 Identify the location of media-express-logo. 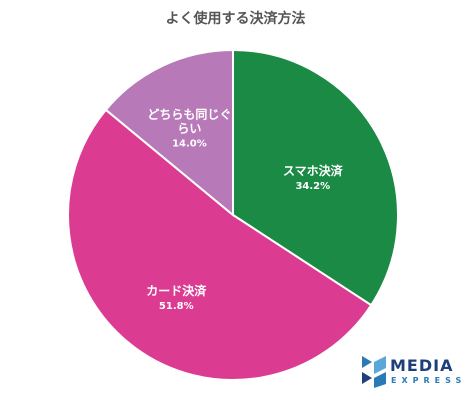
(412, 372).